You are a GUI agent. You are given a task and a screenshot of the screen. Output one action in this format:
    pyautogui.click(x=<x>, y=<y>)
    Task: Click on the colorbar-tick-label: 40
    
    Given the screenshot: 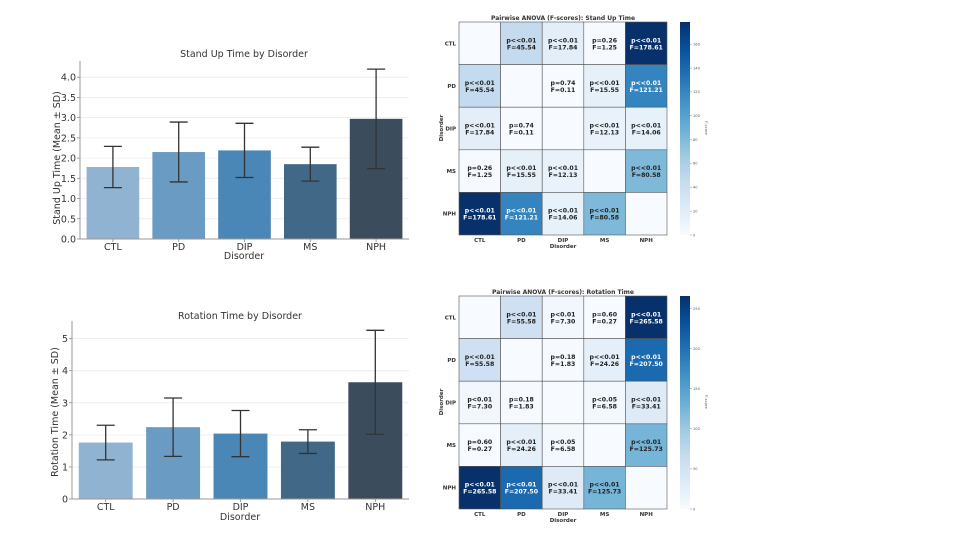 What is the action you would take?
    pyautogui.click(x=695, y=188)
    